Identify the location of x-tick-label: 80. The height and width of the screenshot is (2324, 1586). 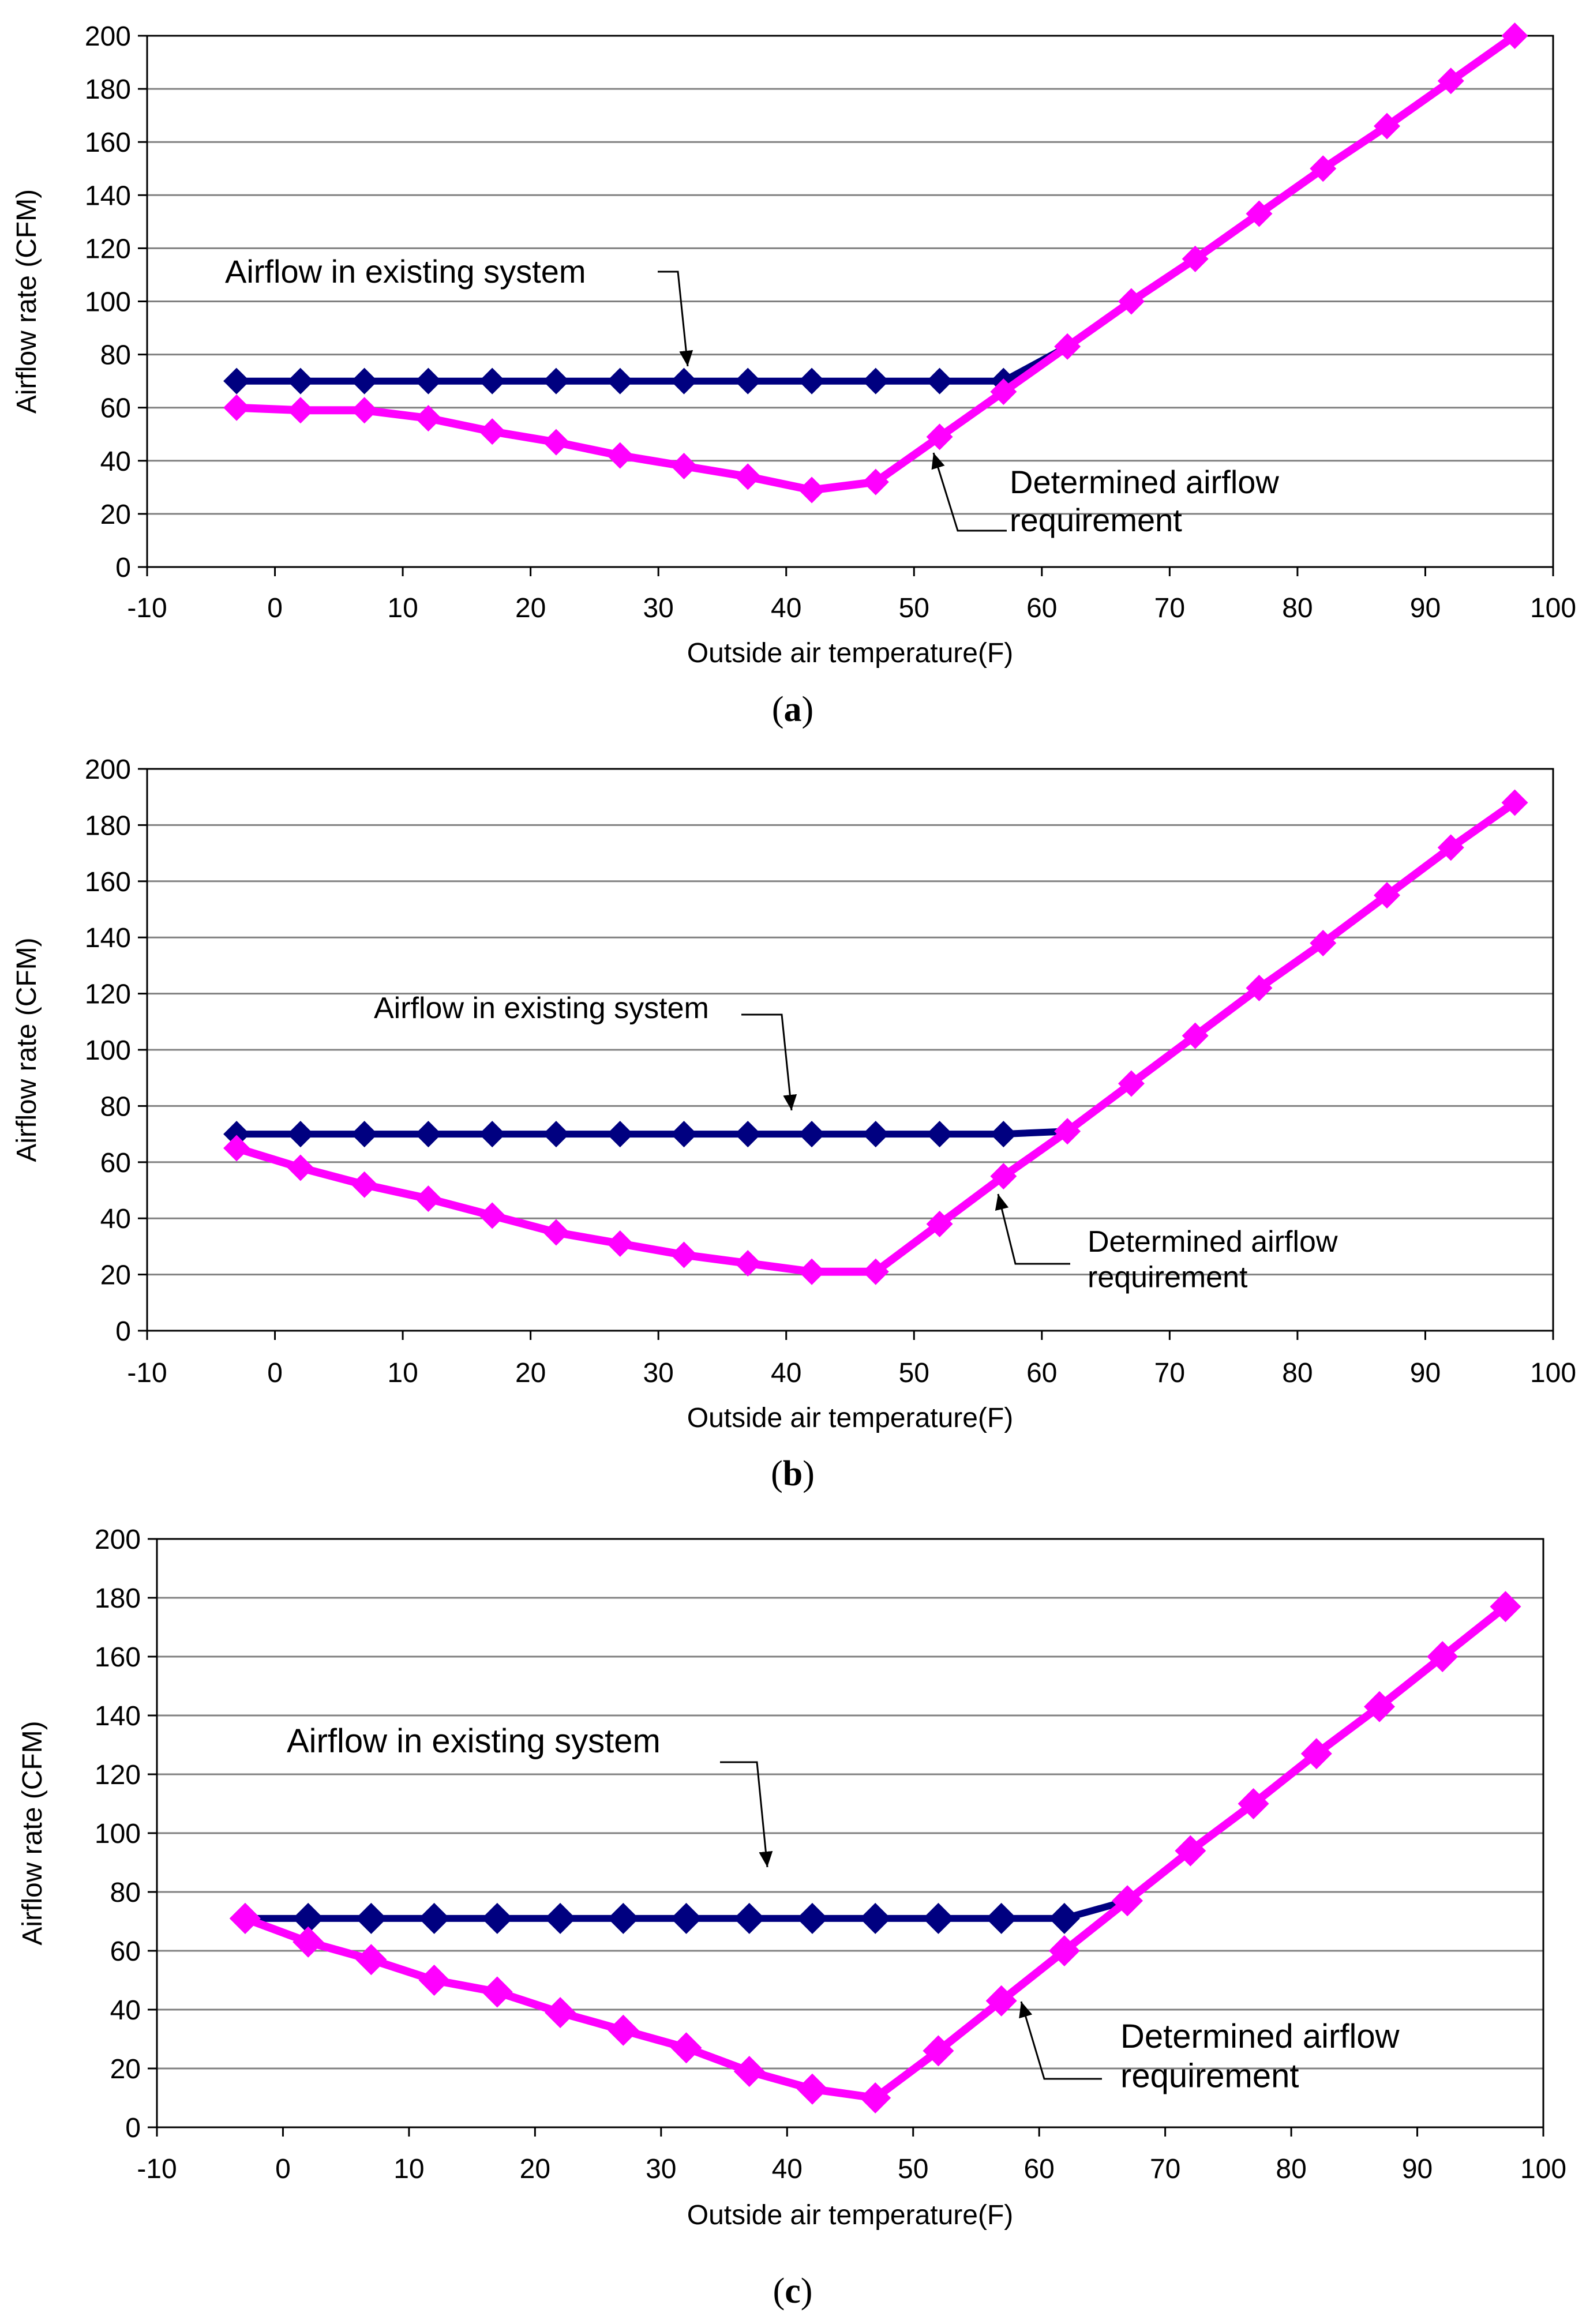
(1291, 2169).